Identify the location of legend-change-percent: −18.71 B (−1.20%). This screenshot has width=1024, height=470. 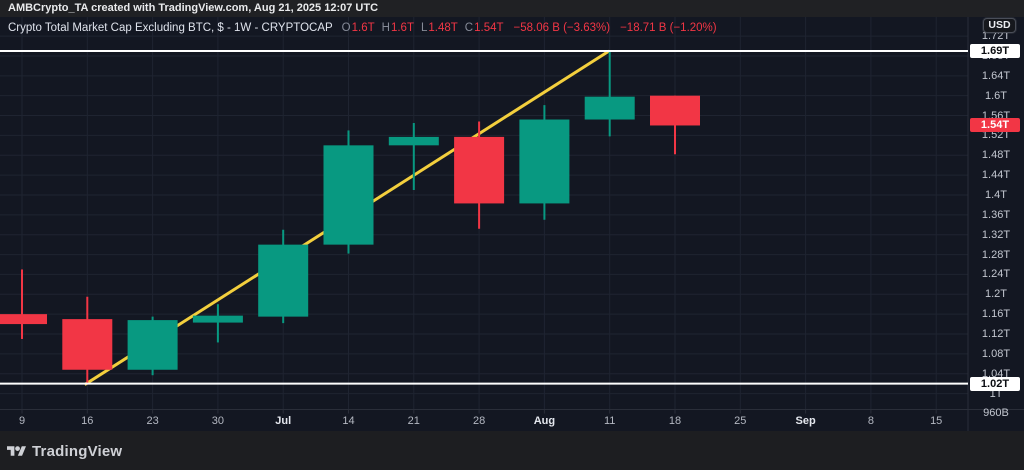
(668, 28).